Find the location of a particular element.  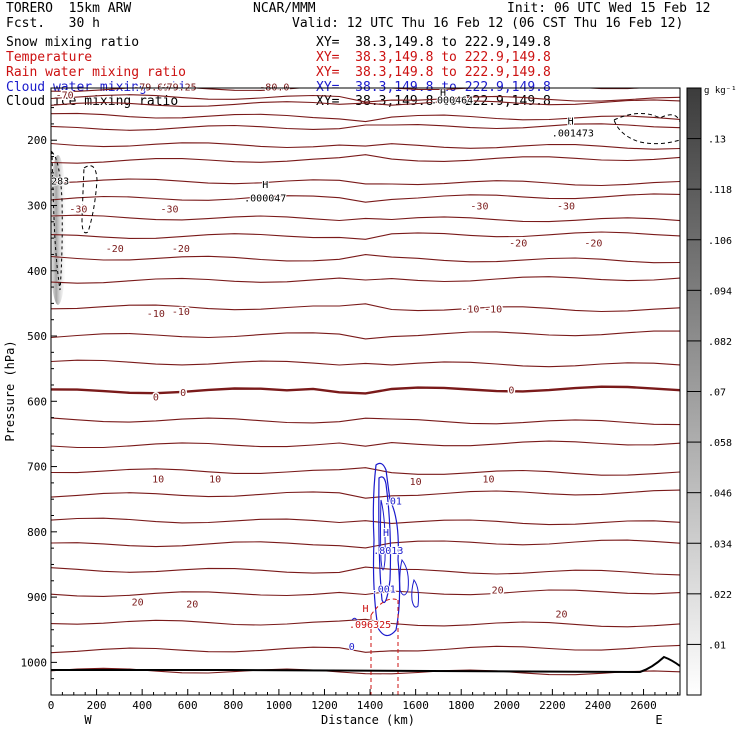

y-tick-label: 600 is located at coordinates (37, 401).